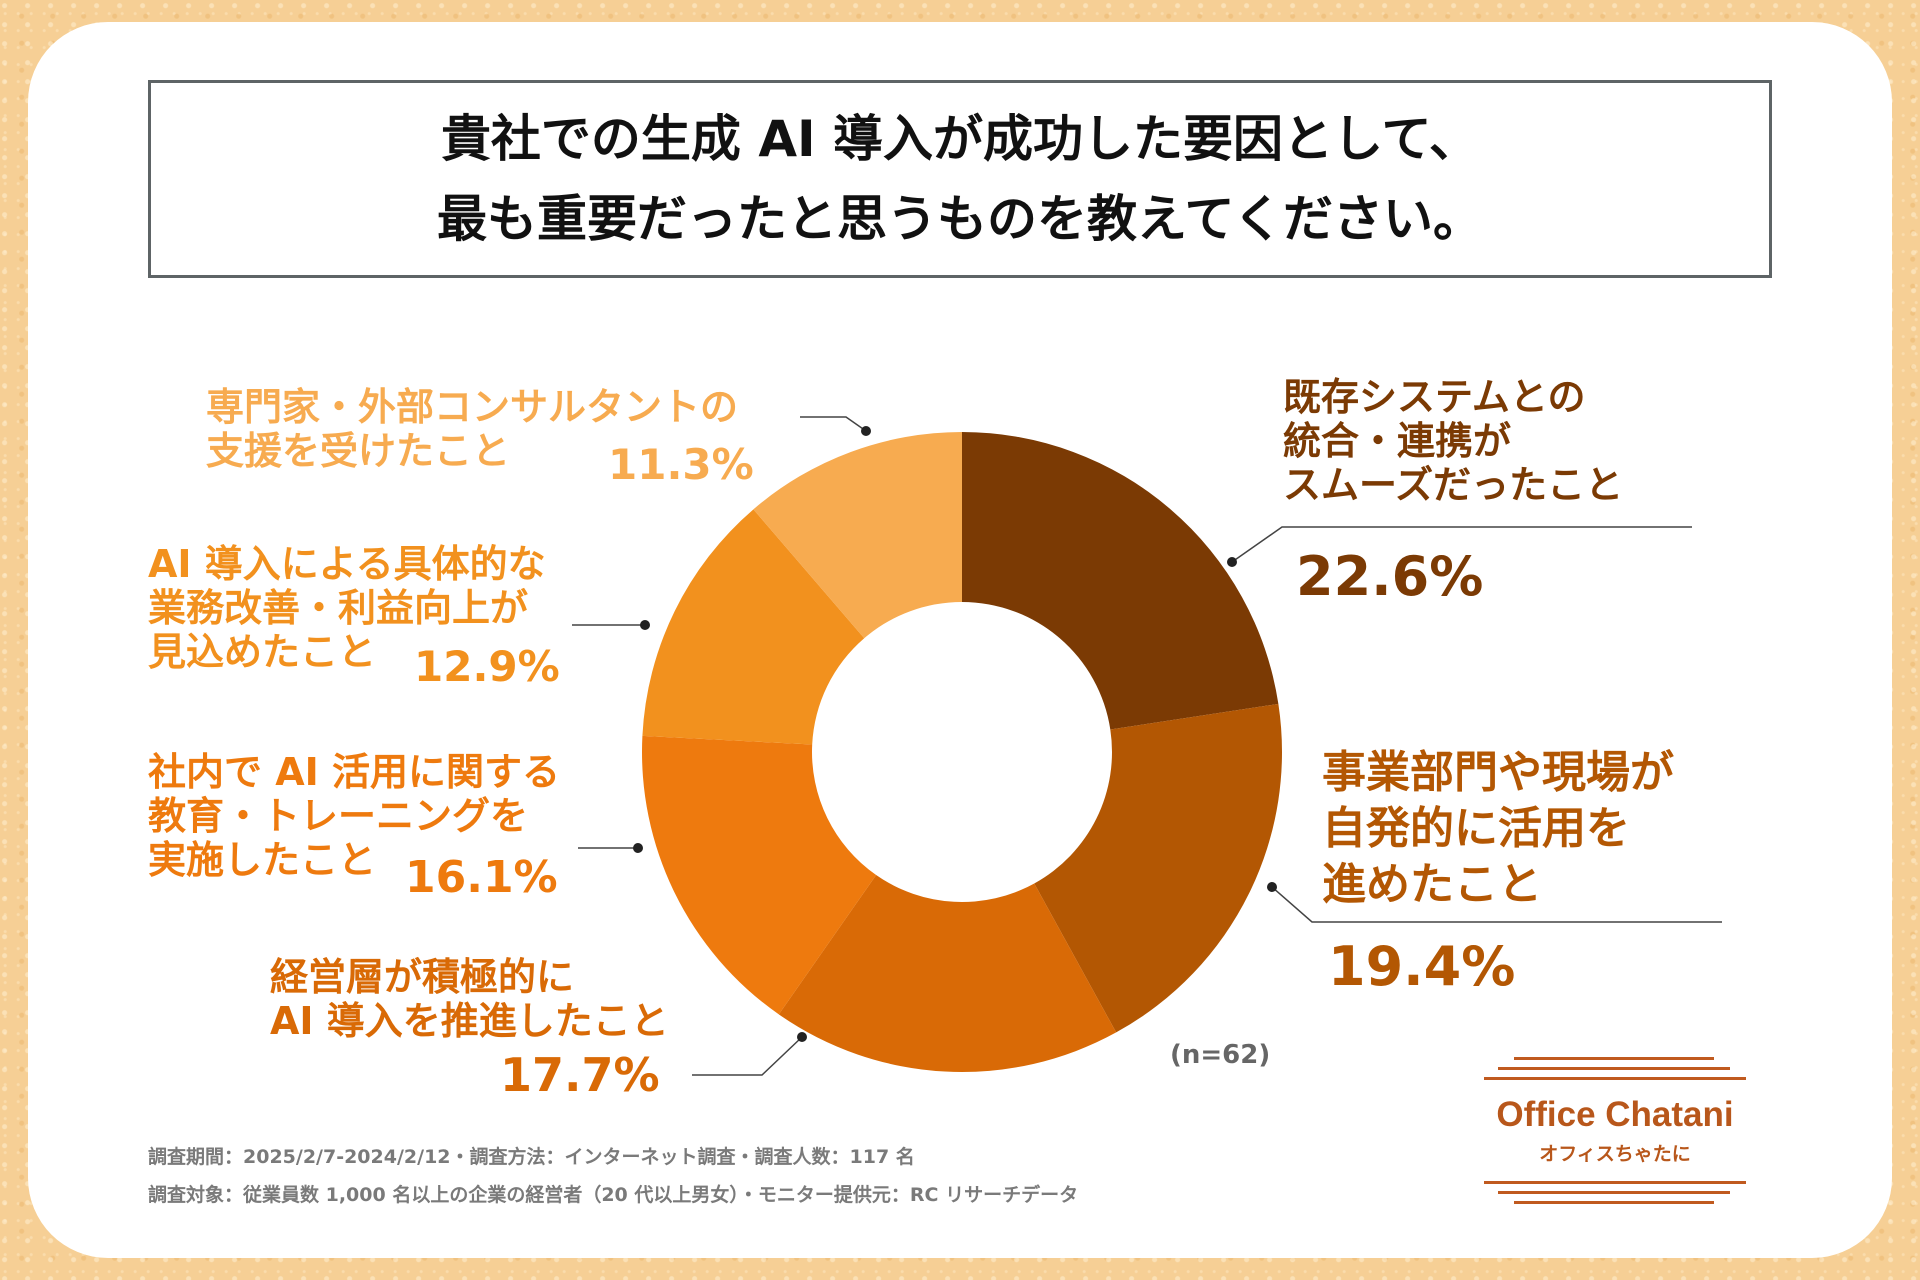 The height and width of the screenshot is (1280, 1920). I want to click on slice-label-2: 経営層が積極的に AI 導入を推進したこと, so click(469, 999).